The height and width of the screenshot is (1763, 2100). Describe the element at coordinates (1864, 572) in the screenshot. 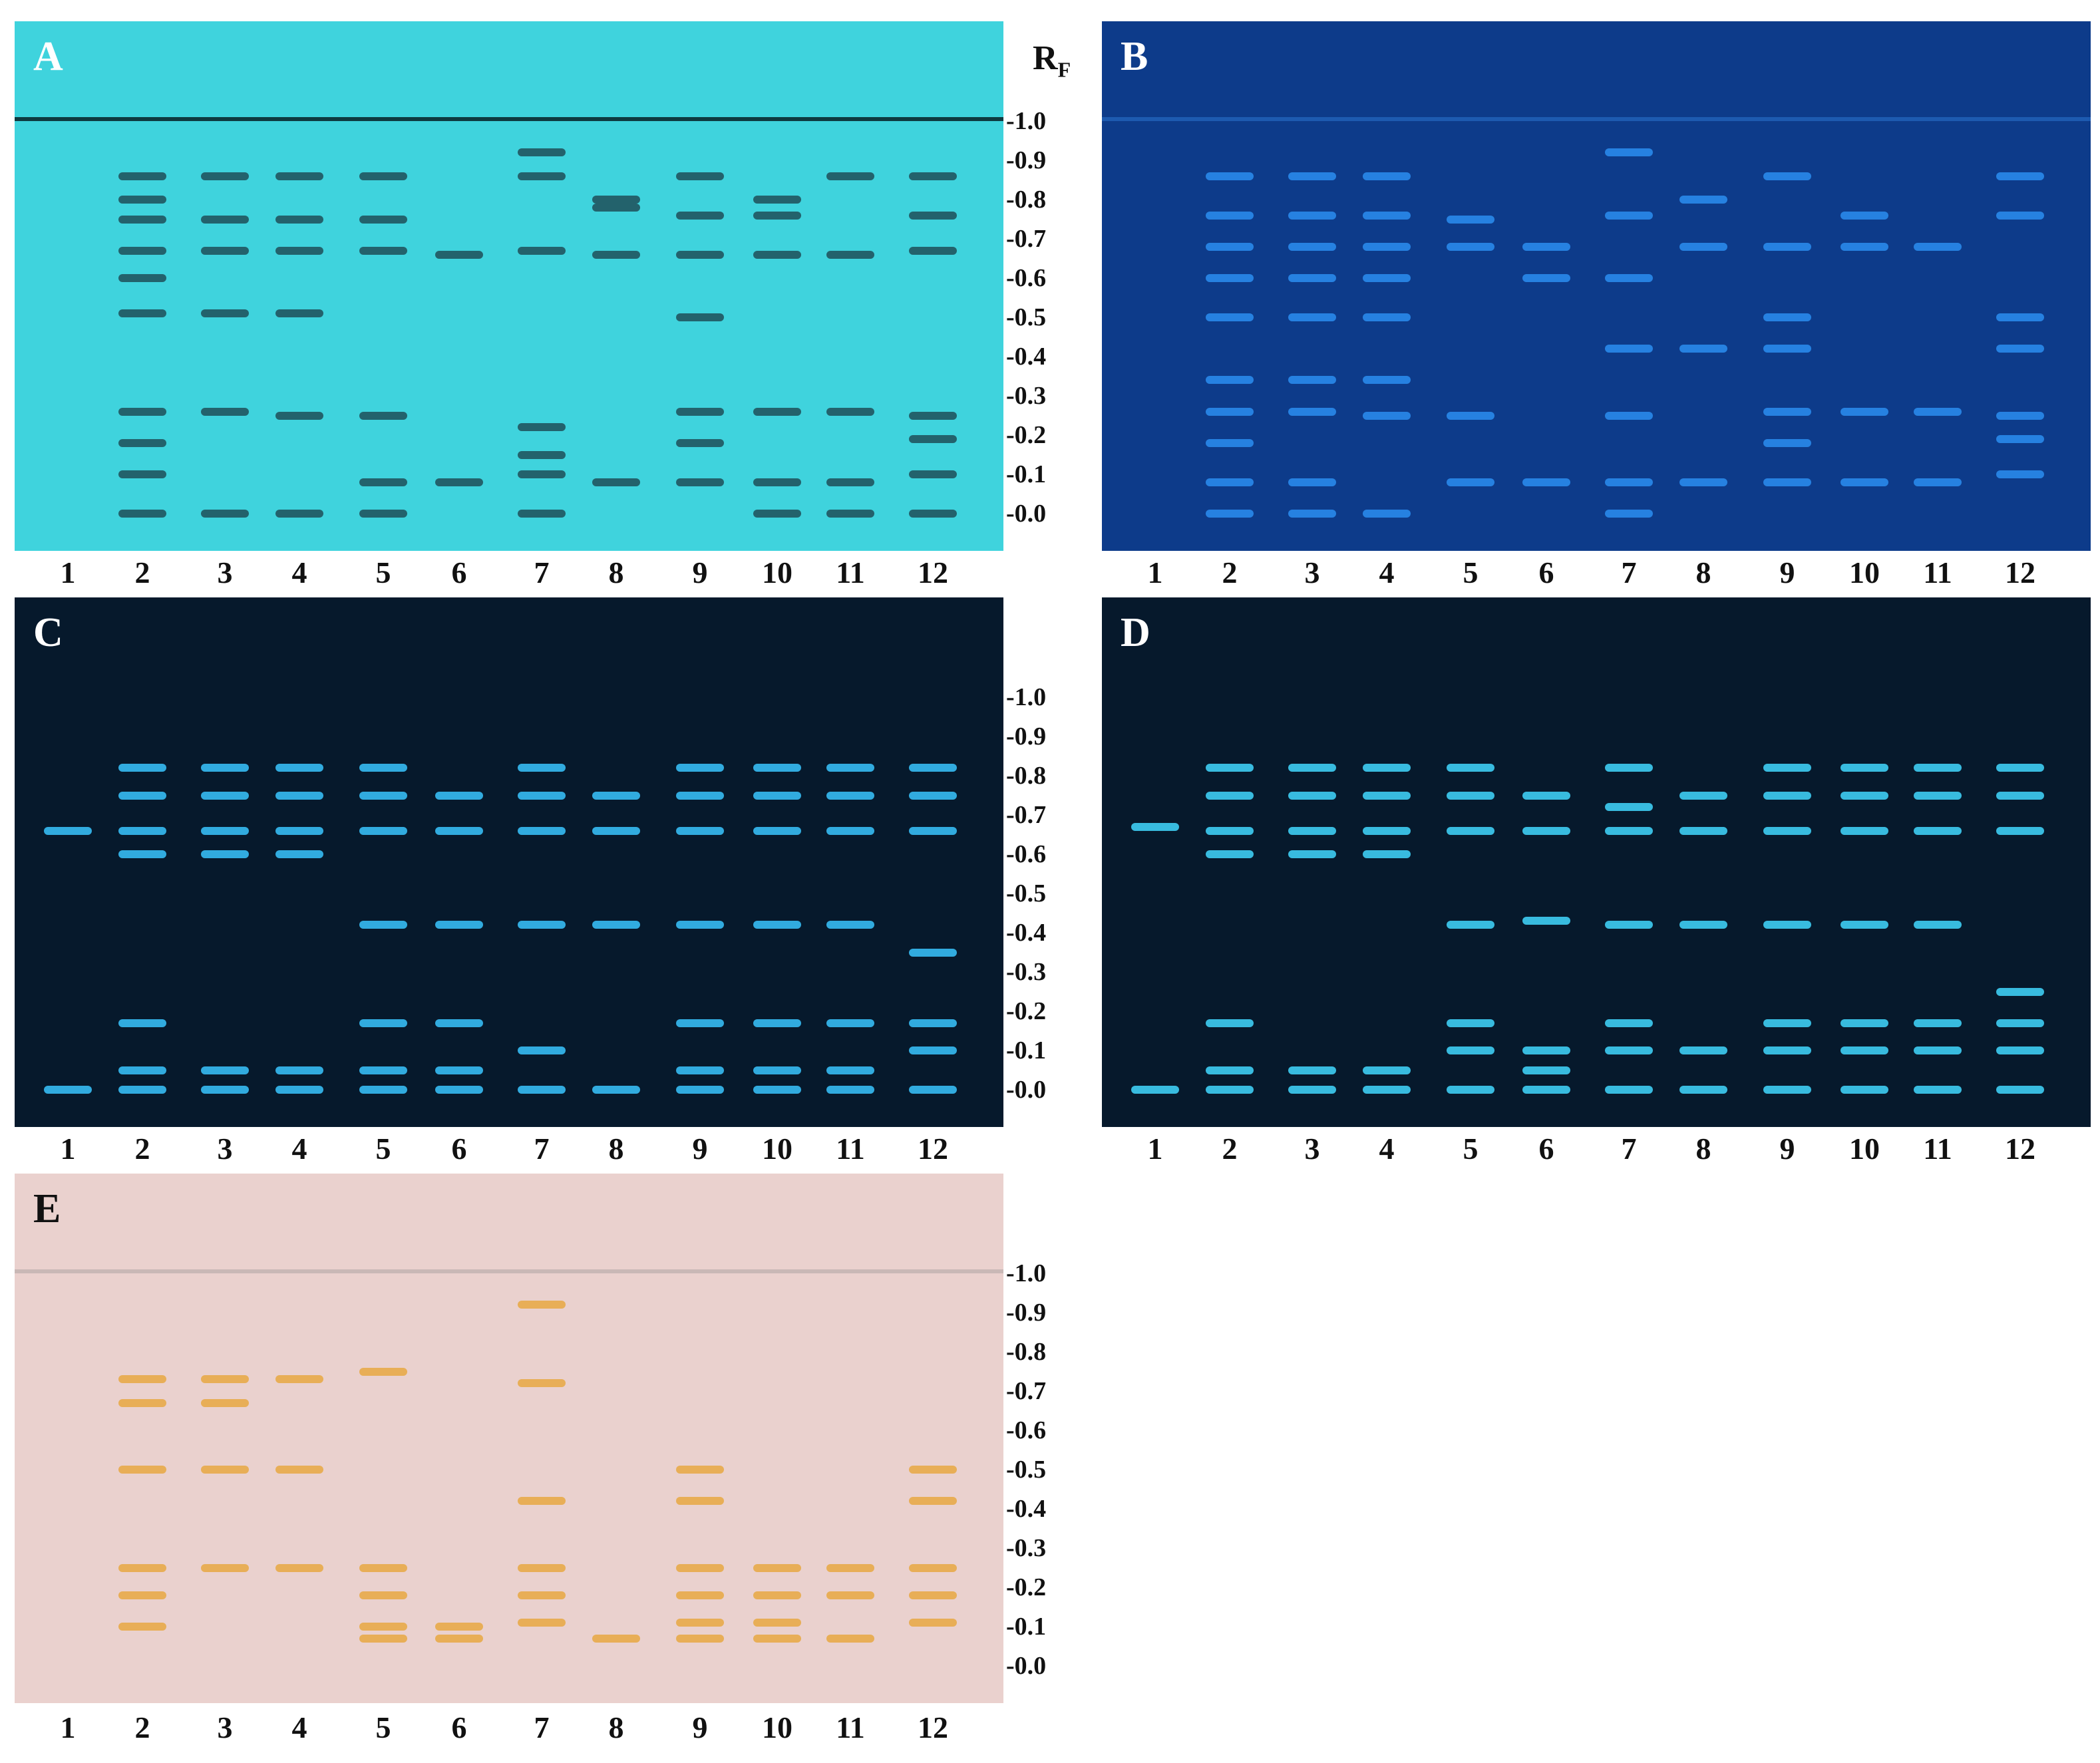

I see `lane-label: 10` at that location.